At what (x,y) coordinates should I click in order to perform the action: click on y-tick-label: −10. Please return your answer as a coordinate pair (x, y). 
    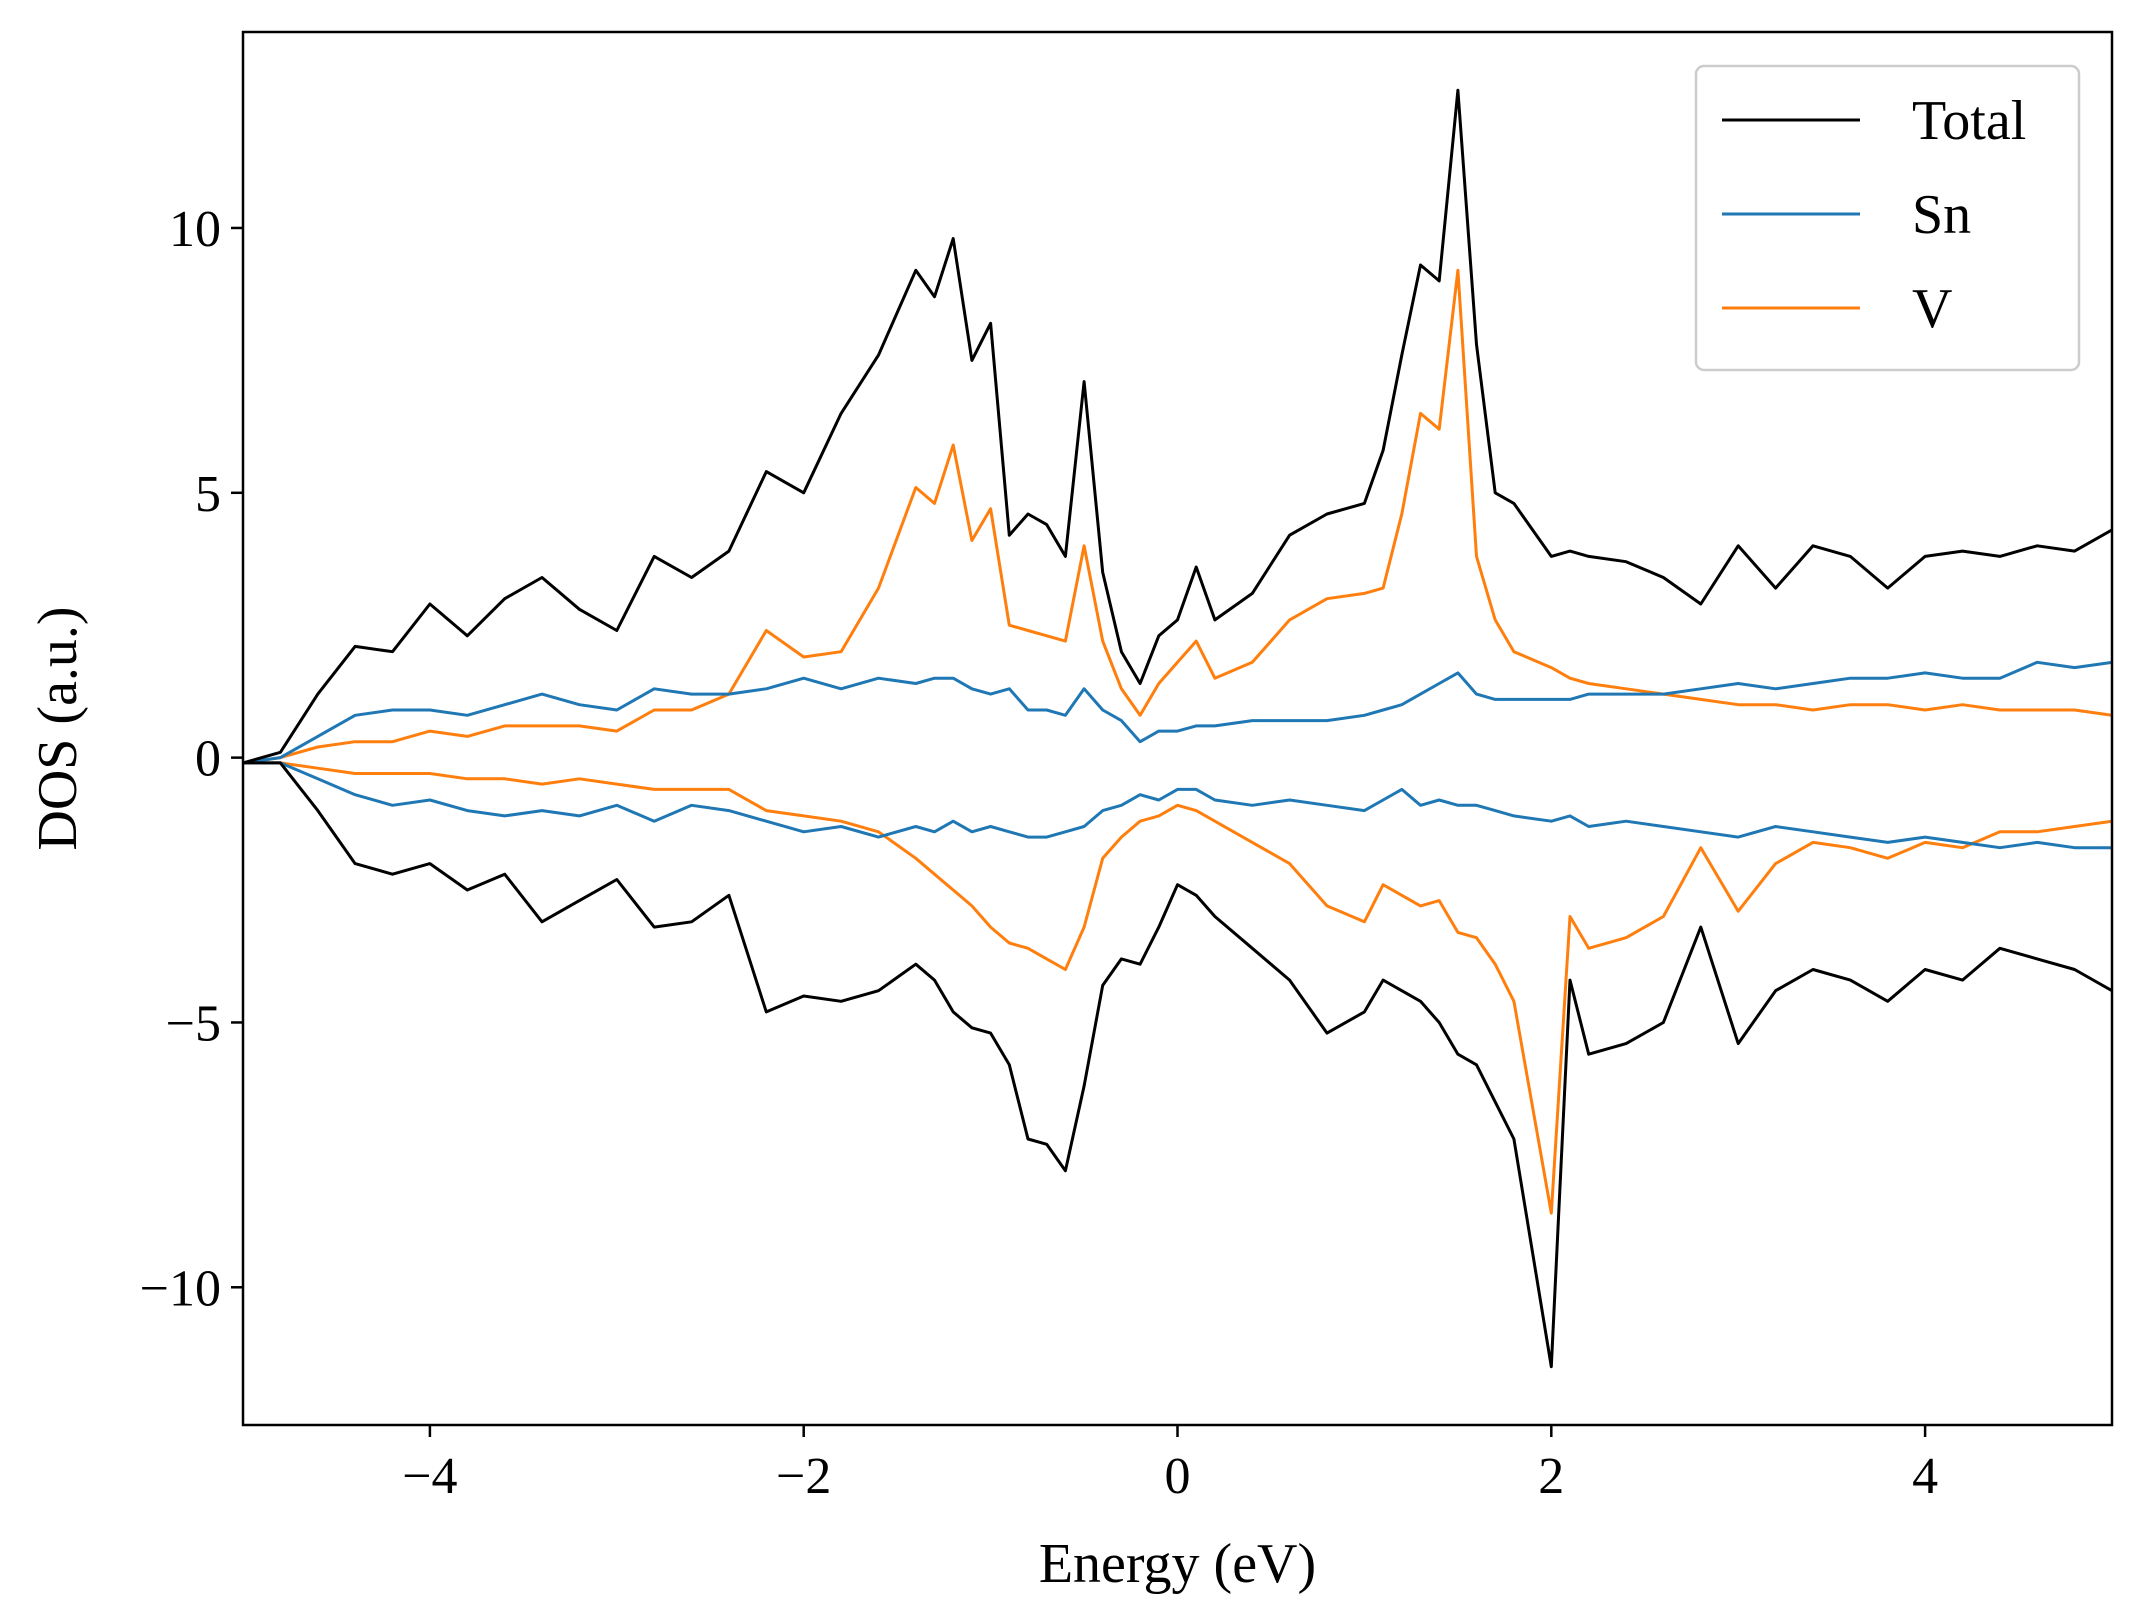
    Looking at the image, I should click on (180, 1288).